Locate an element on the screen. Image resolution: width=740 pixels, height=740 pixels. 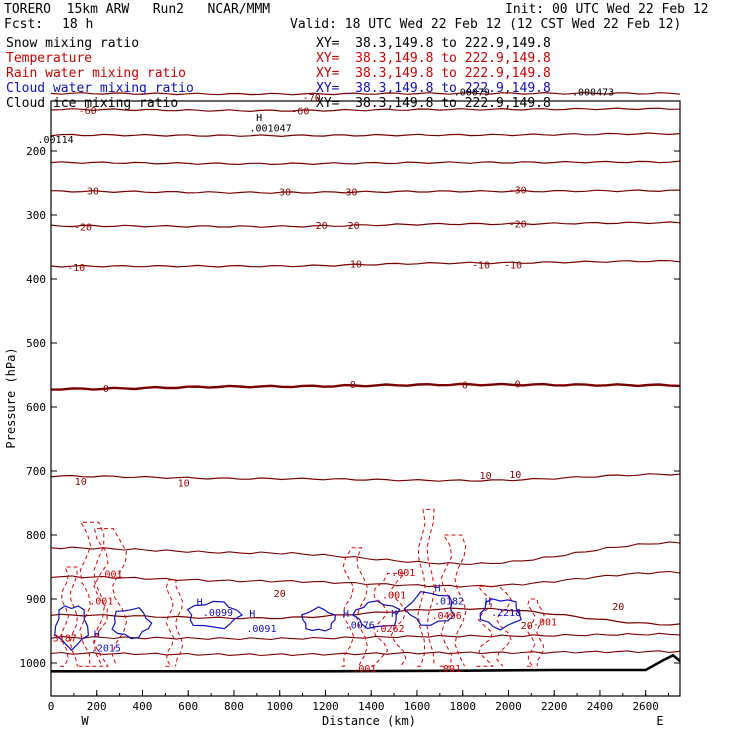
x-tick-label: 2600 is located at coordinates (645, 706).